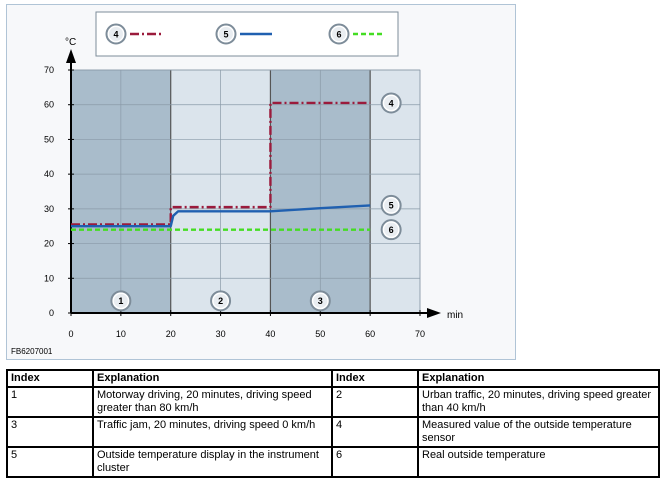  I want to click on table-cell: 1, so click(50, 402).